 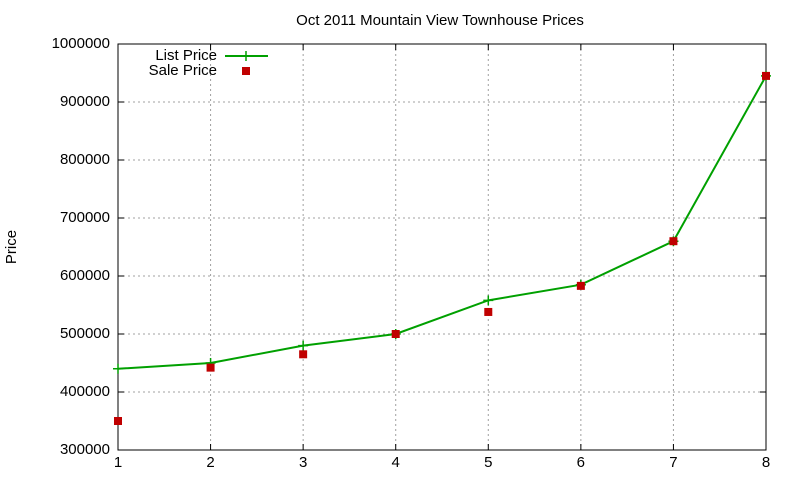 What do you see at coordinates (396, 462) in the screenshot?
I see `x-tick-label: 4` at bounding box center [396, 462].